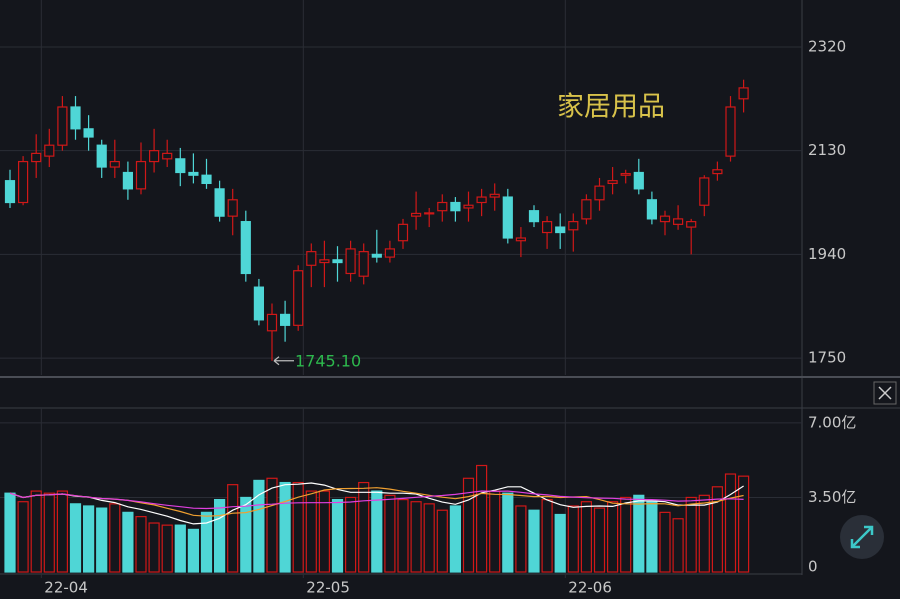 The image size is (900, 599). Describe the element at coordinates (827, 254) in the screenshot. I see `y-tick-label: 1940` at that location.